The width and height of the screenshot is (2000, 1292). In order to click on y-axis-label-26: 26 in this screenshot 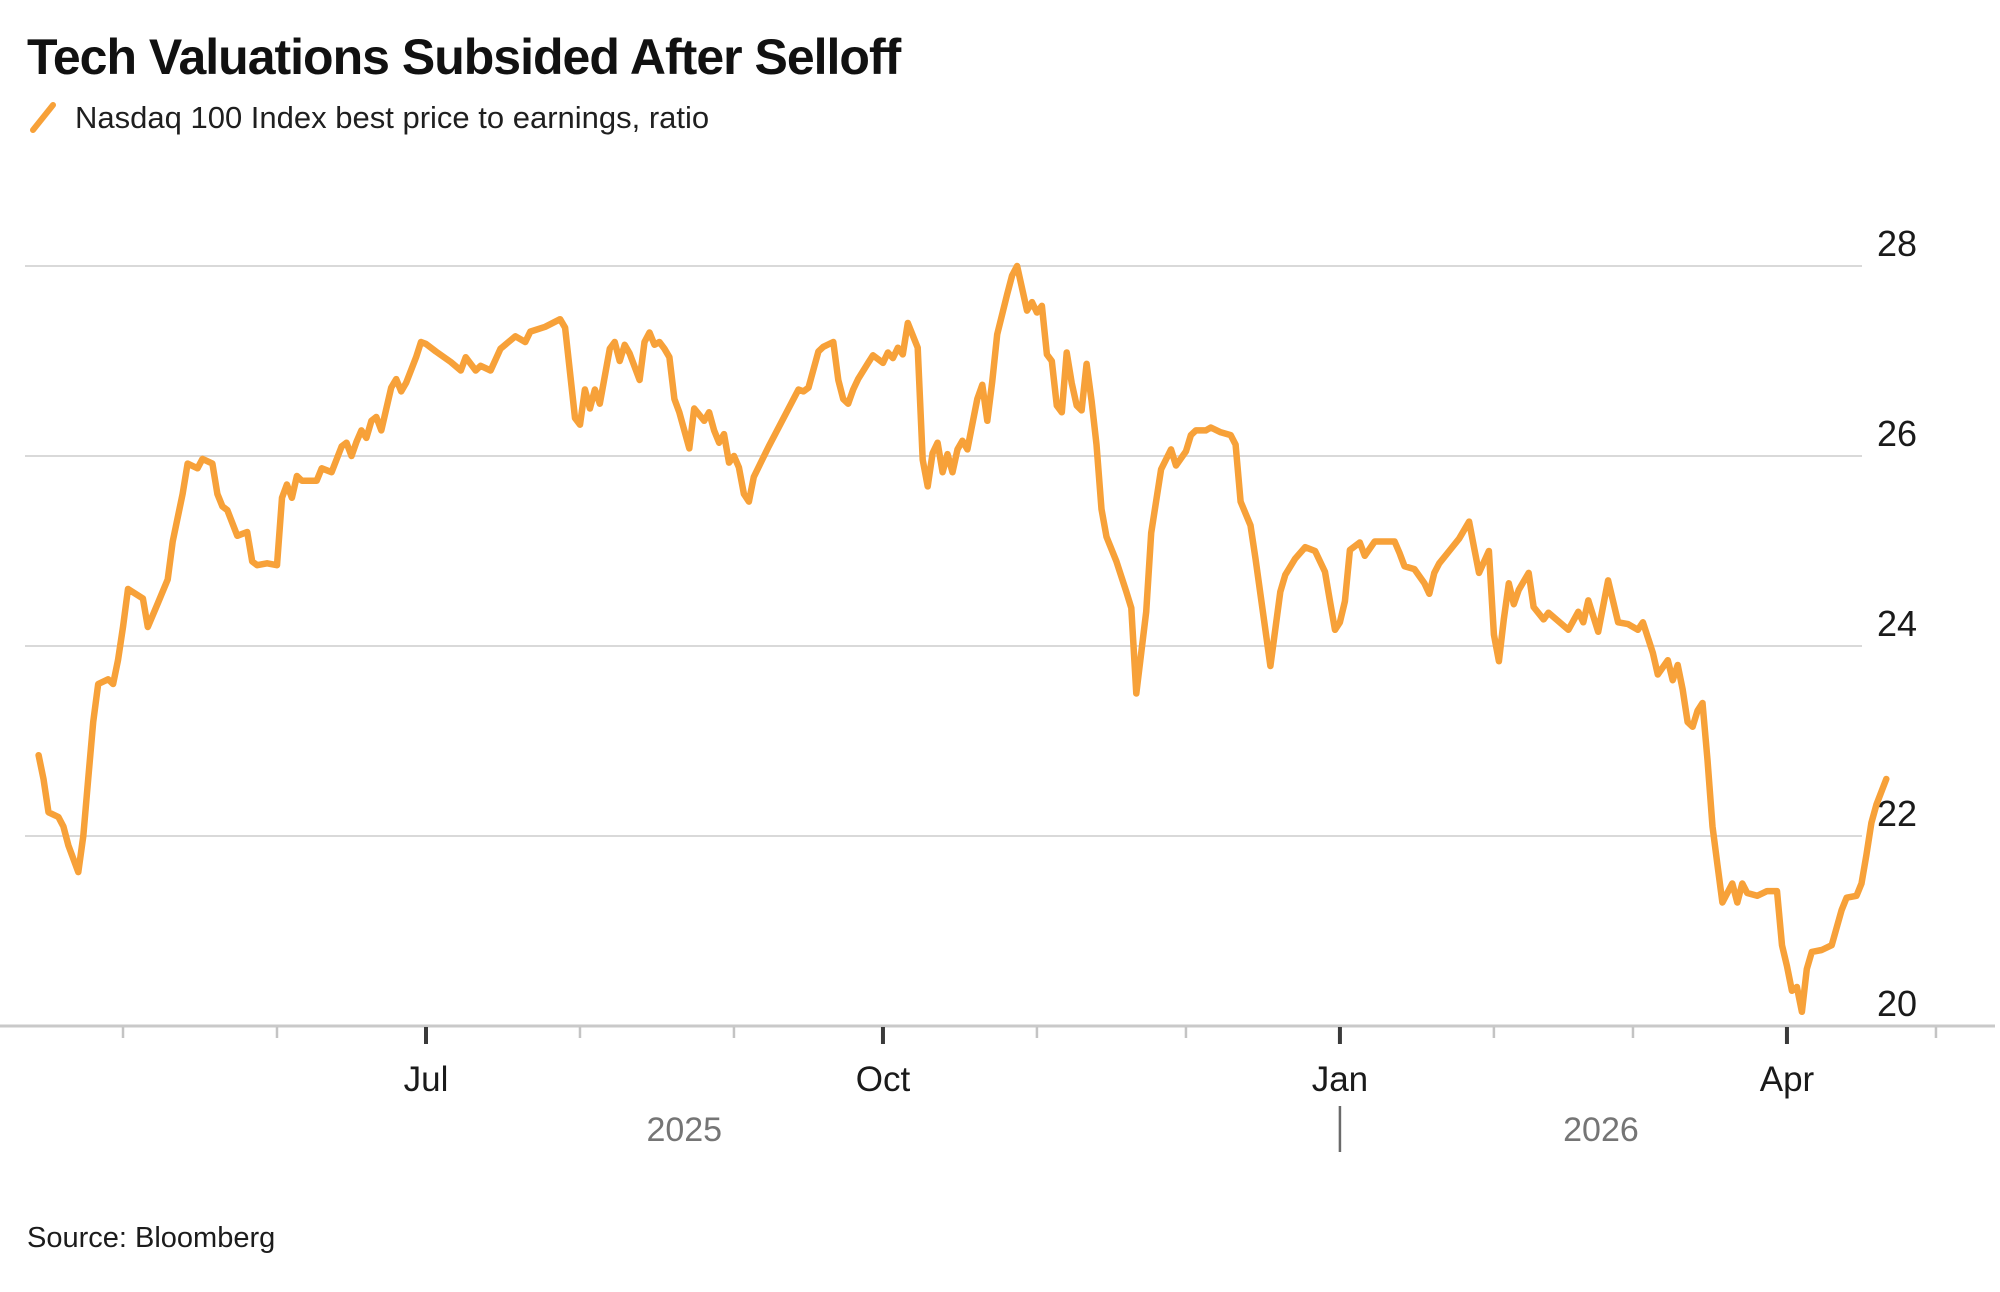, I will do `click(1897, 433)`.